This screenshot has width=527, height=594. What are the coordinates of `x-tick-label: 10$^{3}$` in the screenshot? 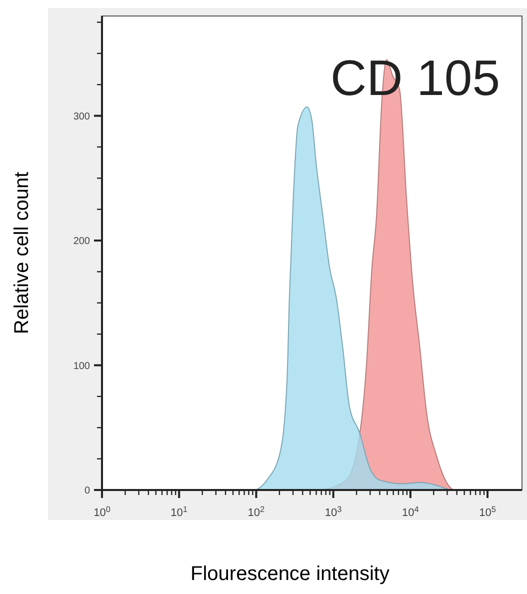 It's located at (333, 511).